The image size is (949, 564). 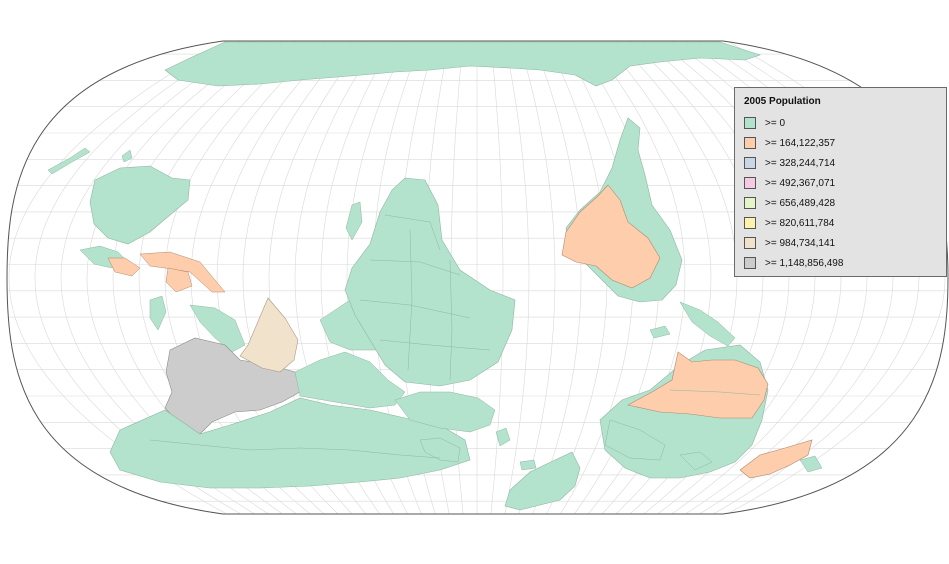 What do you see at coordinates (269, 335) in the screenshot?
I see `india` at bounding box center [269, 335].